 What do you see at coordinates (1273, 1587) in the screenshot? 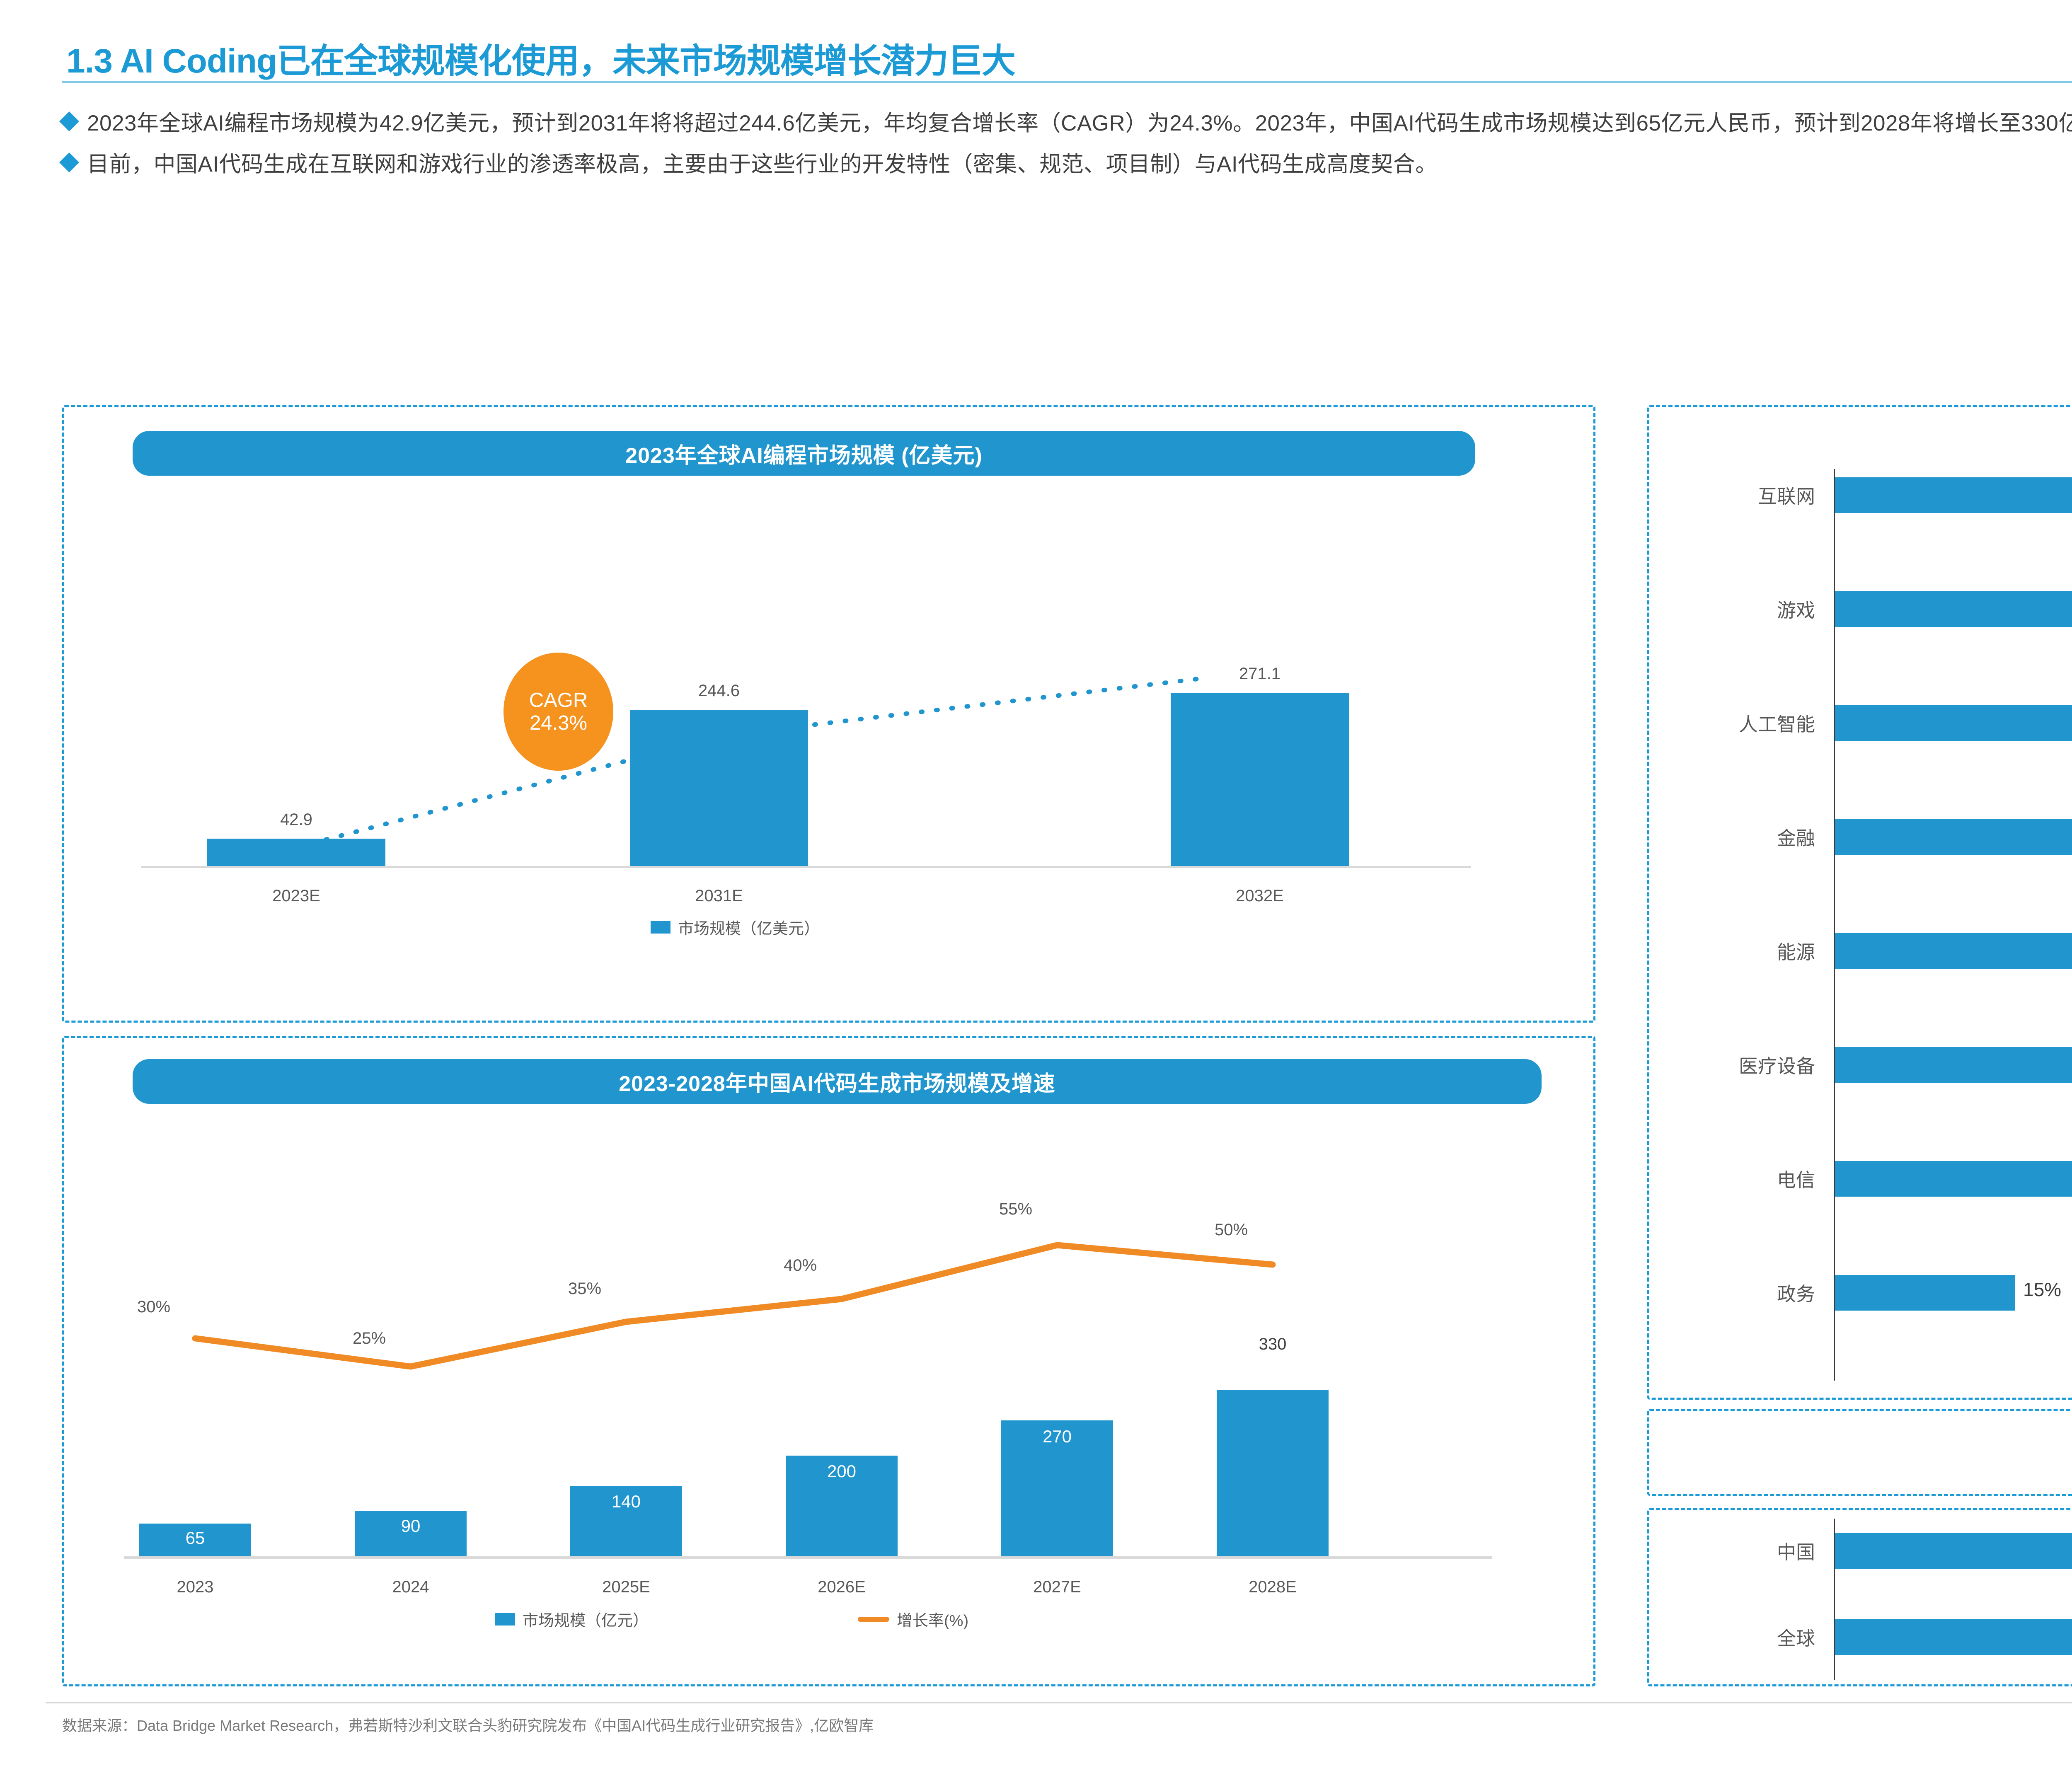
I see `xtick-2028E: 2028E` at bounding box center [1273, 1587].